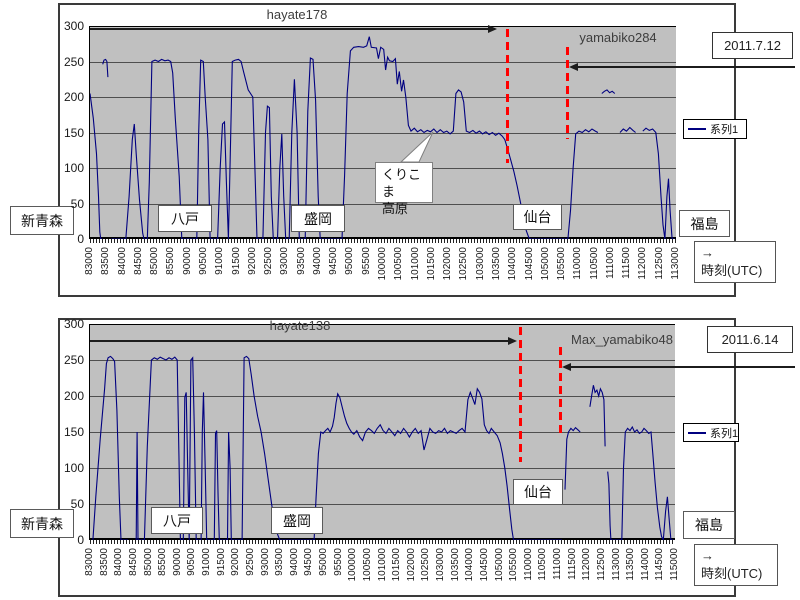 This screenshot has width=800, height=600. What do you see at coordinates (382, 264) in the screenshot?
I see `x-tick-label: 100000` at bounding box center [382, 264].